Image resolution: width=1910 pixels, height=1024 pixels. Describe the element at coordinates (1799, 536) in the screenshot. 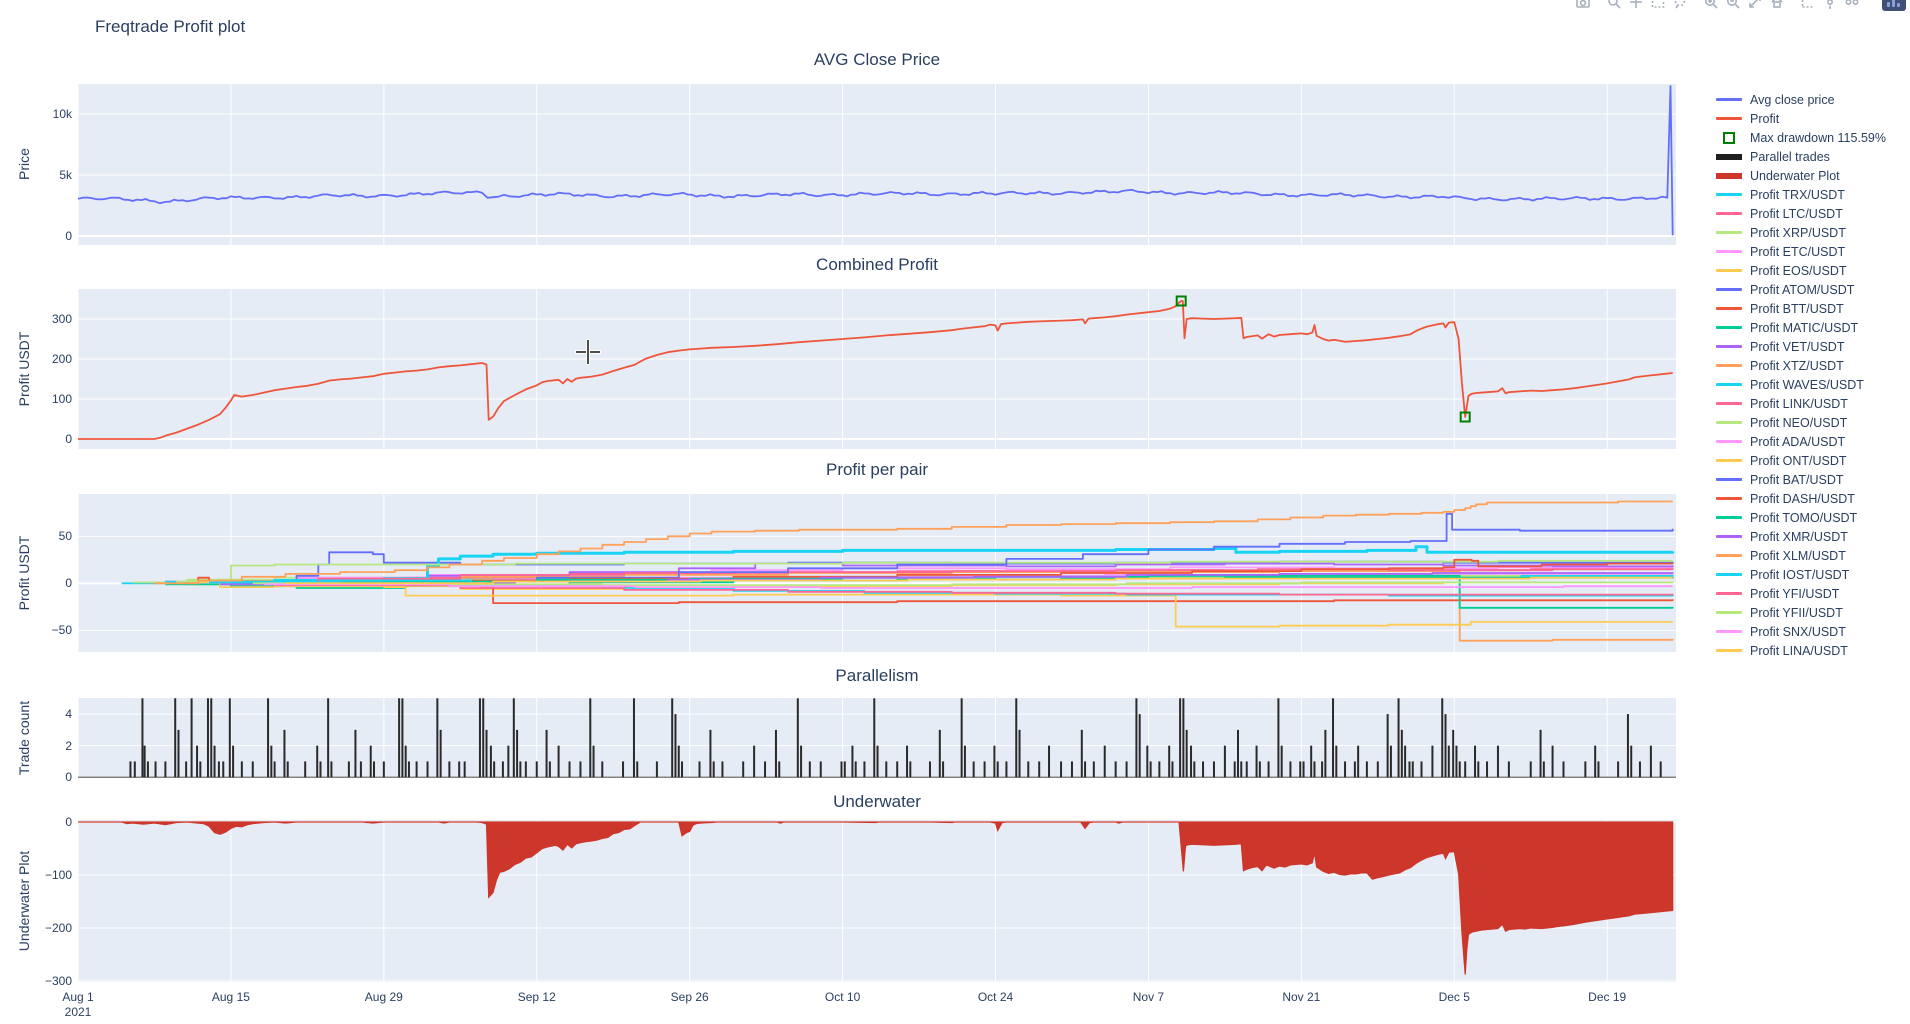

I see `legend-label: Profit XMR/USDT` at that location.